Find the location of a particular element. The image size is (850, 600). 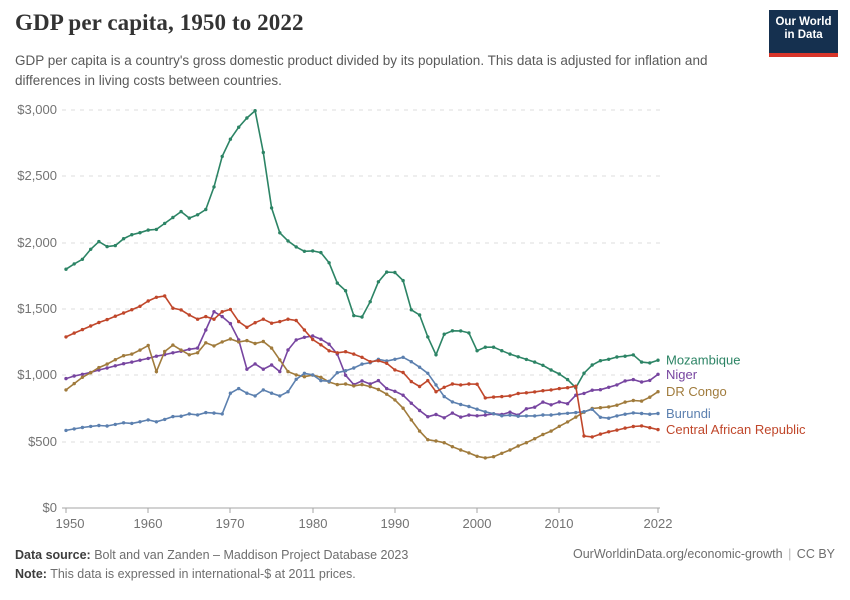

data-point-mozambique-2004 is located at coordinates (510, 354).